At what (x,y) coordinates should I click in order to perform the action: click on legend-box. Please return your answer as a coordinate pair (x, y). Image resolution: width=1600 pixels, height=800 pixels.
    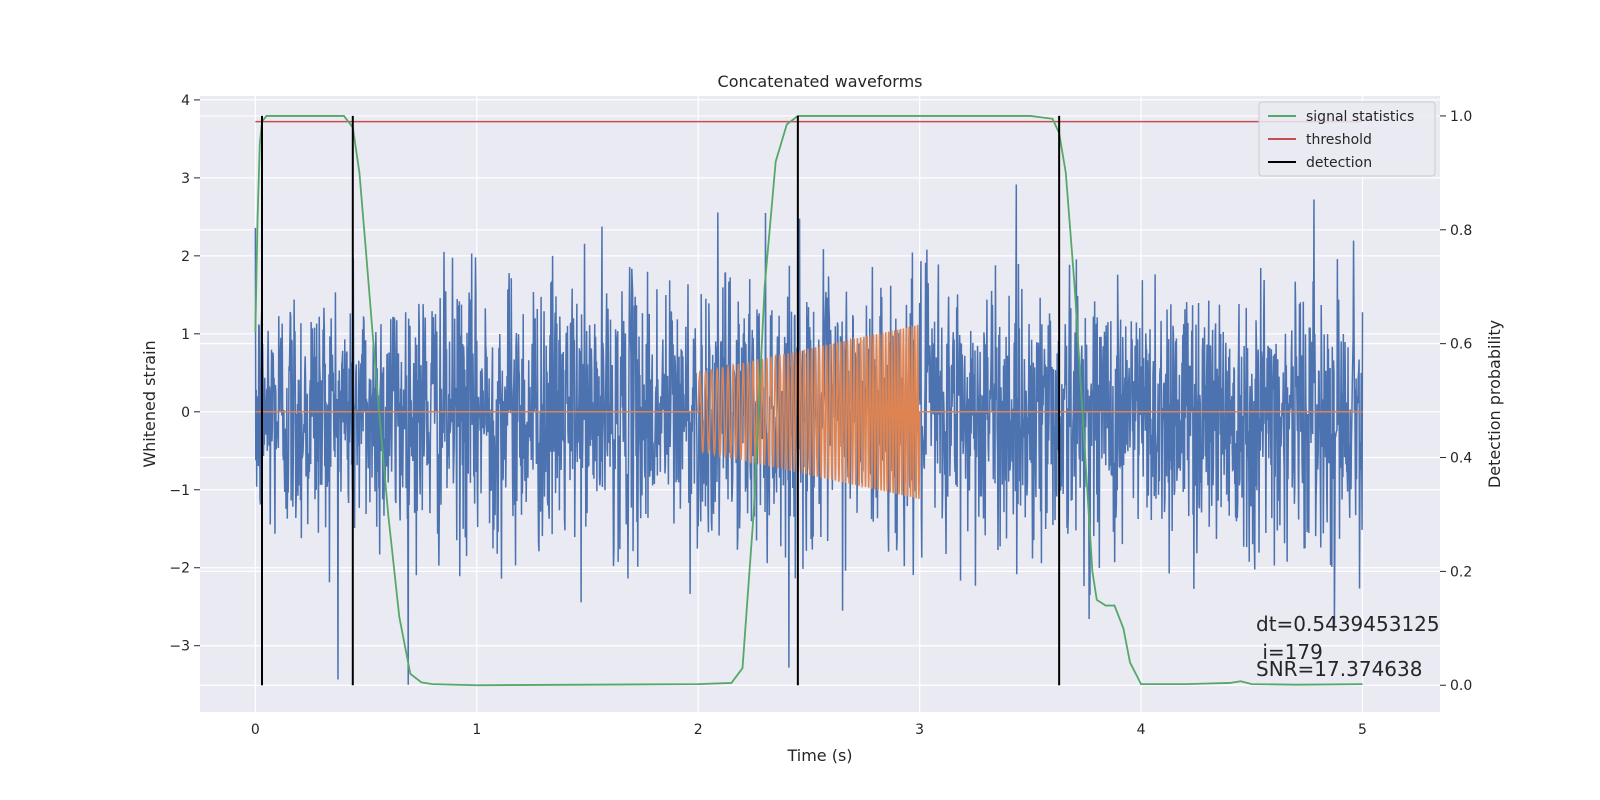
    Looking at the image, I should click on (1347, 139).